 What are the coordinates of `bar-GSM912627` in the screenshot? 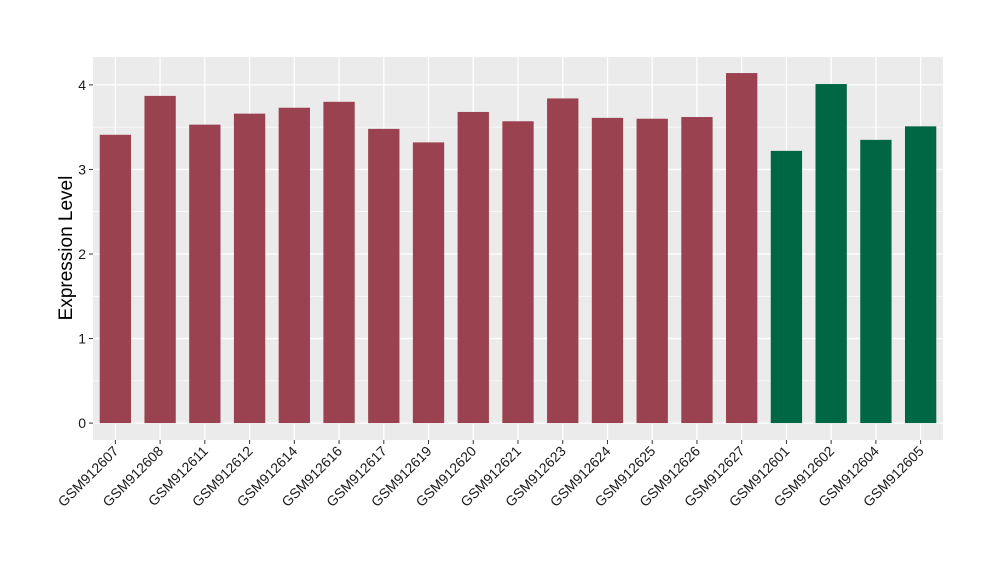 It's located at (742, 248).